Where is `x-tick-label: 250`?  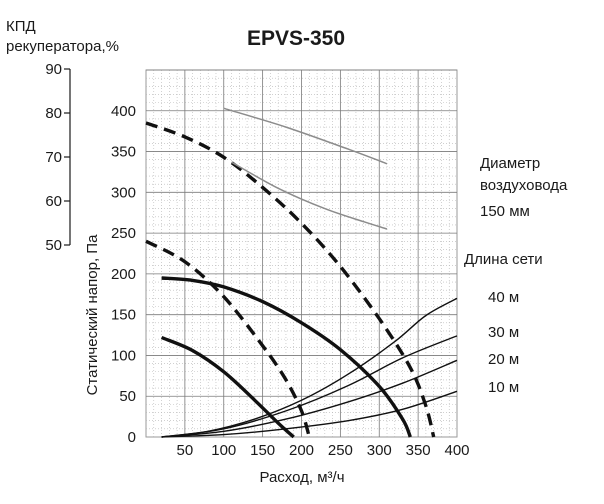 x-tick-label: 250 is located at coordinates (340, 450).